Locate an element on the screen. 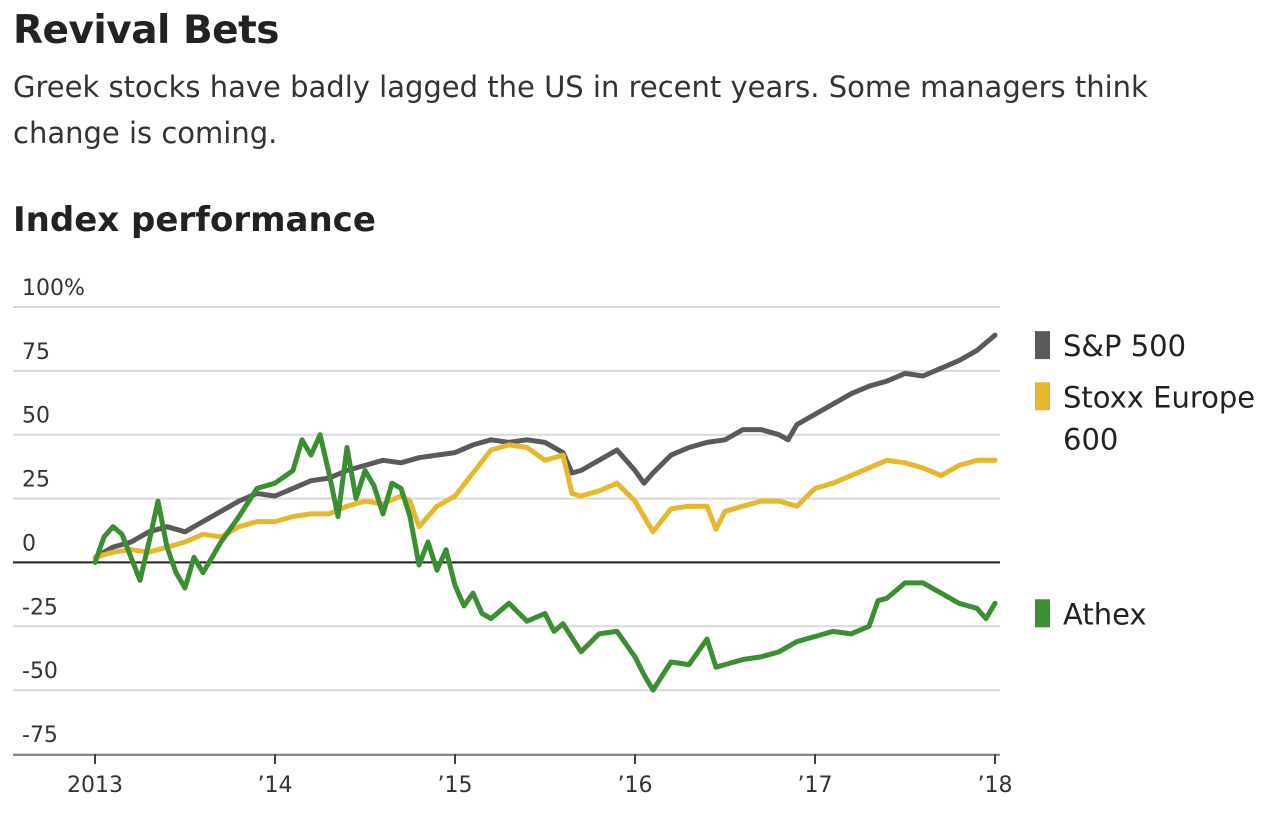 The image size is (1280, 817). y-tick-label: 75 is located at coordinates (36, 352).